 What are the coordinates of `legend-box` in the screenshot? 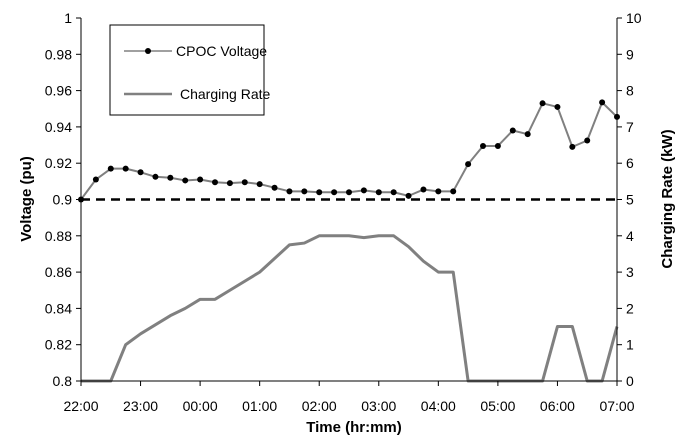 It's located at (187, 70).